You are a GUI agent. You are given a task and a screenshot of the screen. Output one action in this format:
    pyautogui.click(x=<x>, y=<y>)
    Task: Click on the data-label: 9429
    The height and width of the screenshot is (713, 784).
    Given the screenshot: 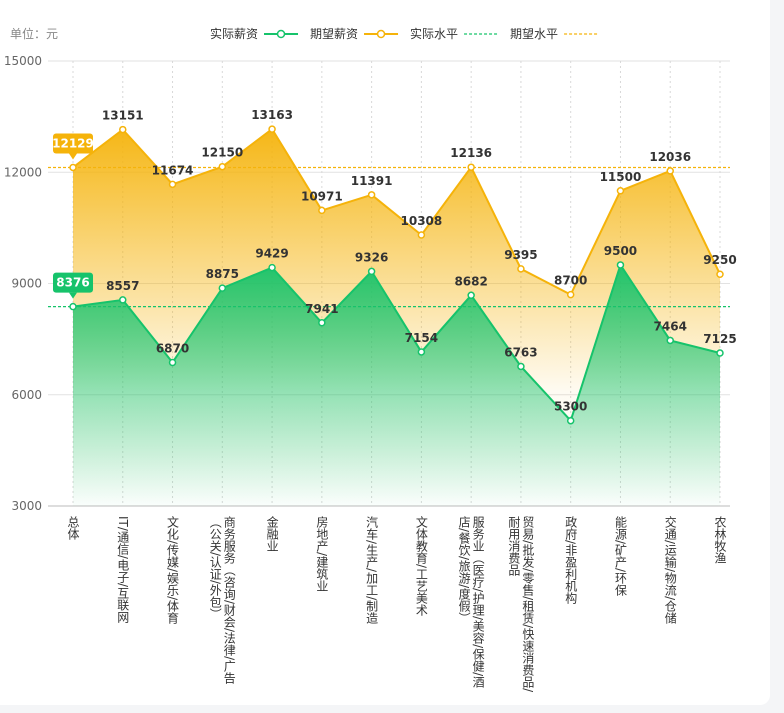 What is the action you would take?
    pyautogui.click(x=271, y=254)
    